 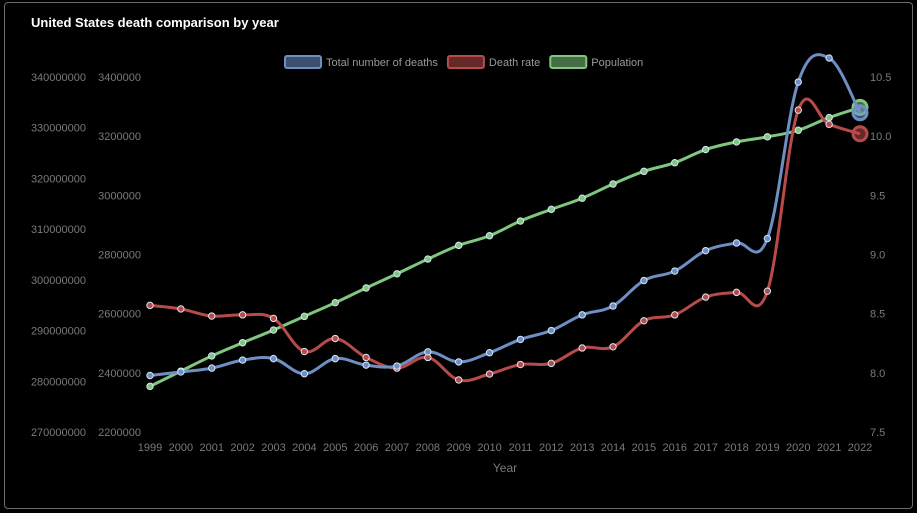 What do you see at coordinates (119, 433) in the screenshot?
I see `deaths-axis-tick: 2200000` at bounding box center [119, 433].